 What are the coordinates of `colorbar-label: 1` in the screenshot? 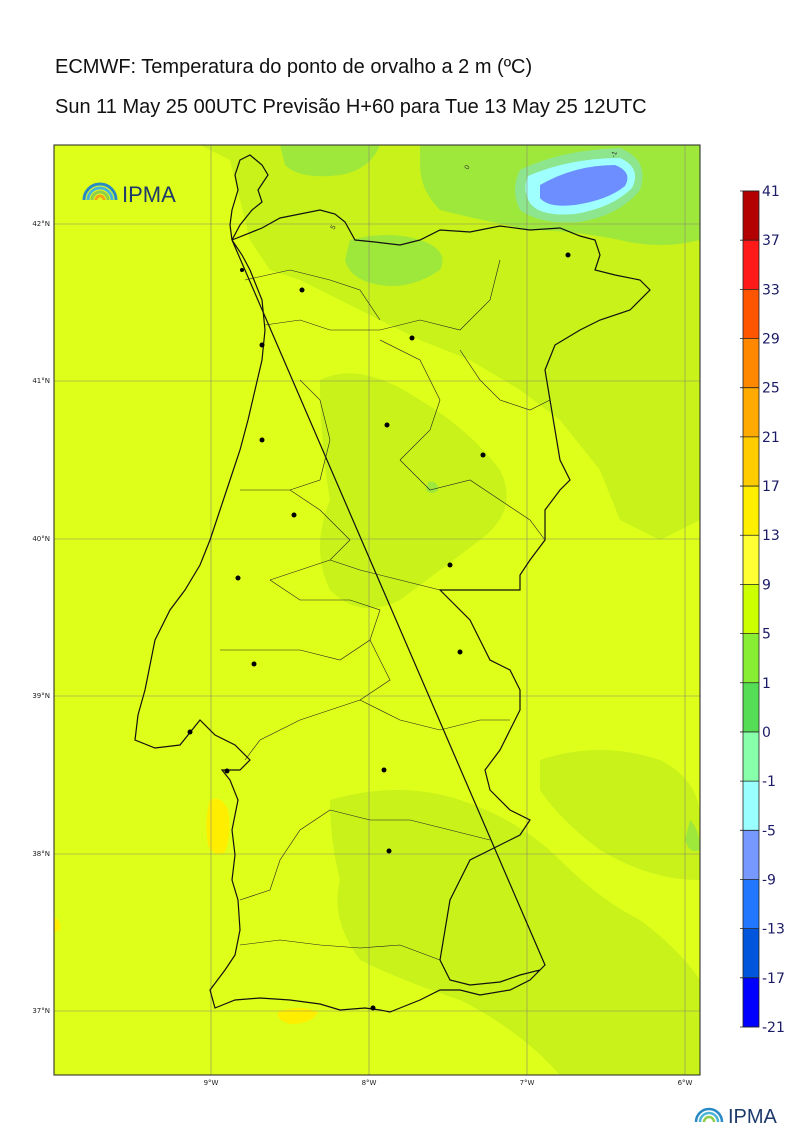 It's located at (766, 684).